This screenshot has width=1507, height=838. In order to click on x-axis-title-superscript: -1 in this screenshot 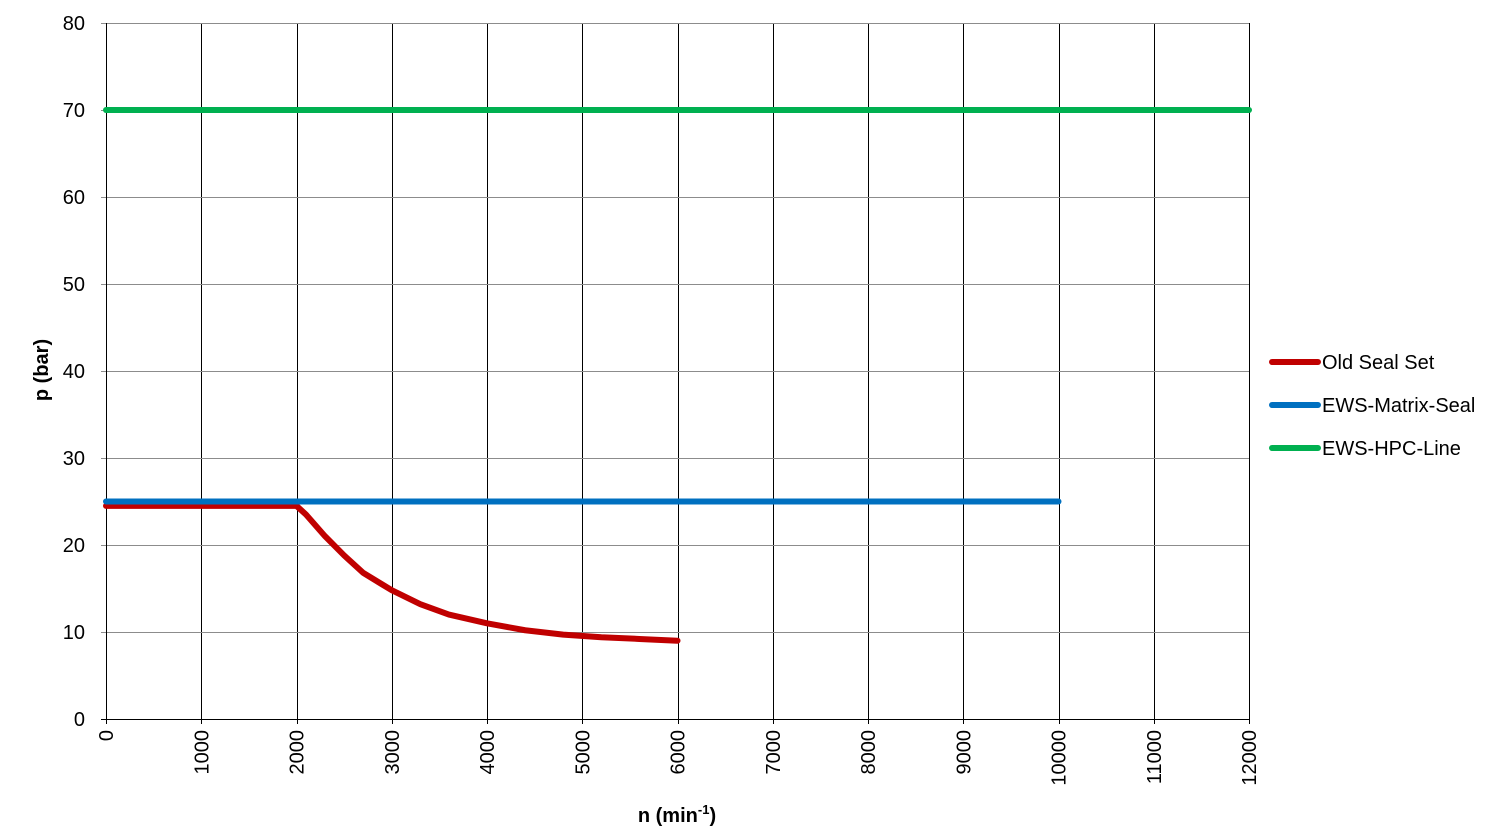, I will do `click(704, 809)`.